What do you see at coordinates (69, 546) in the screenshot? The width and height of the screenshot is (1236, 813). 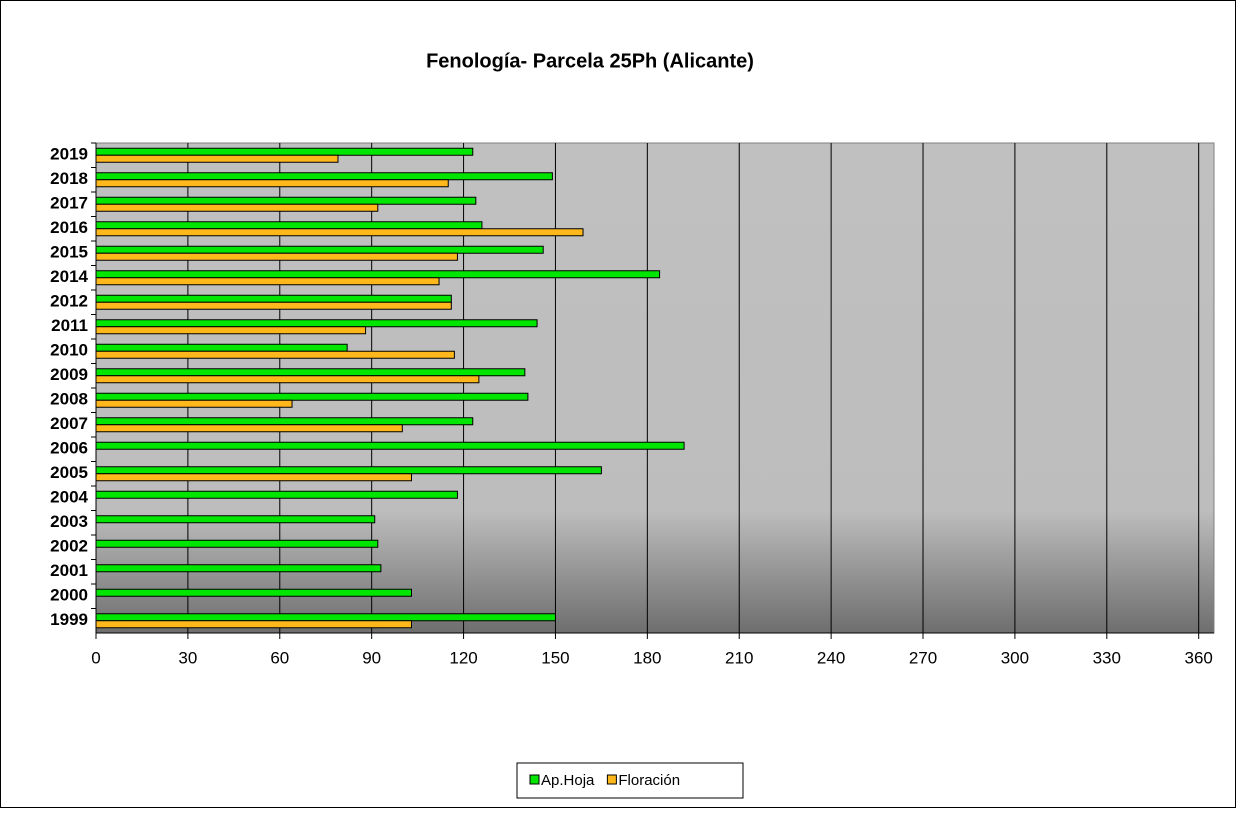 I see `y-tick-label: 2002` at bounding box center [69, 546].